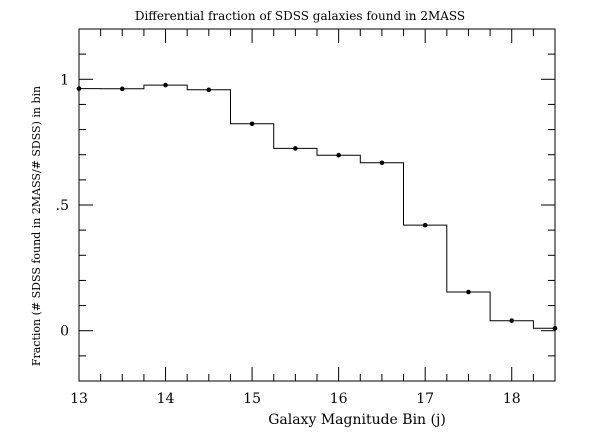  Describe the element at coordinates (512, 399) in the screenshot. I see `x-tick-label: 18` at that location.